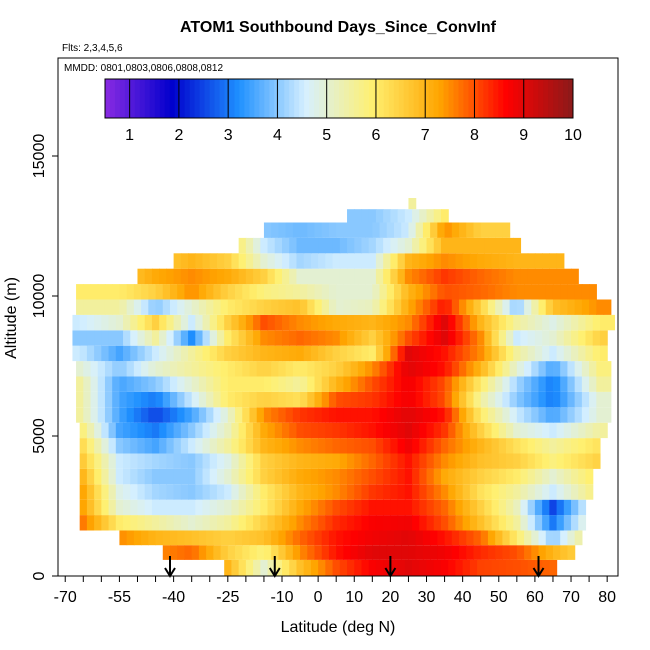  I want to click on x-tick-label: -55, so click(119, 597).